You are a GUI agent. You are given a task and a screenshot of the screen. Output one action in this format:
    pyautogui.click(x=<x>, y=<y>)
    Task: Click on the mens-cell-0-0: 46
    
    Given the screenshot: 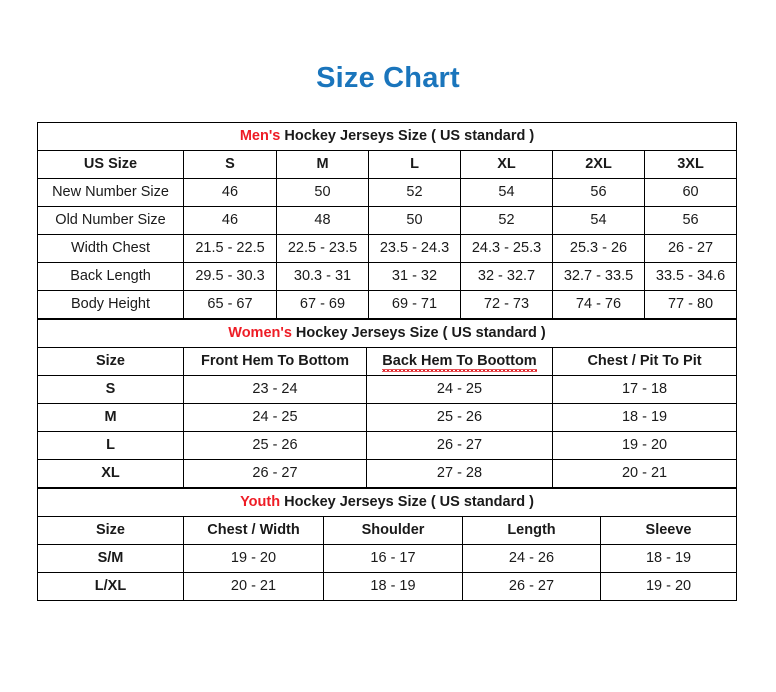 What is the action you would take?
    pyautogui.click(x=230, y=192)
    